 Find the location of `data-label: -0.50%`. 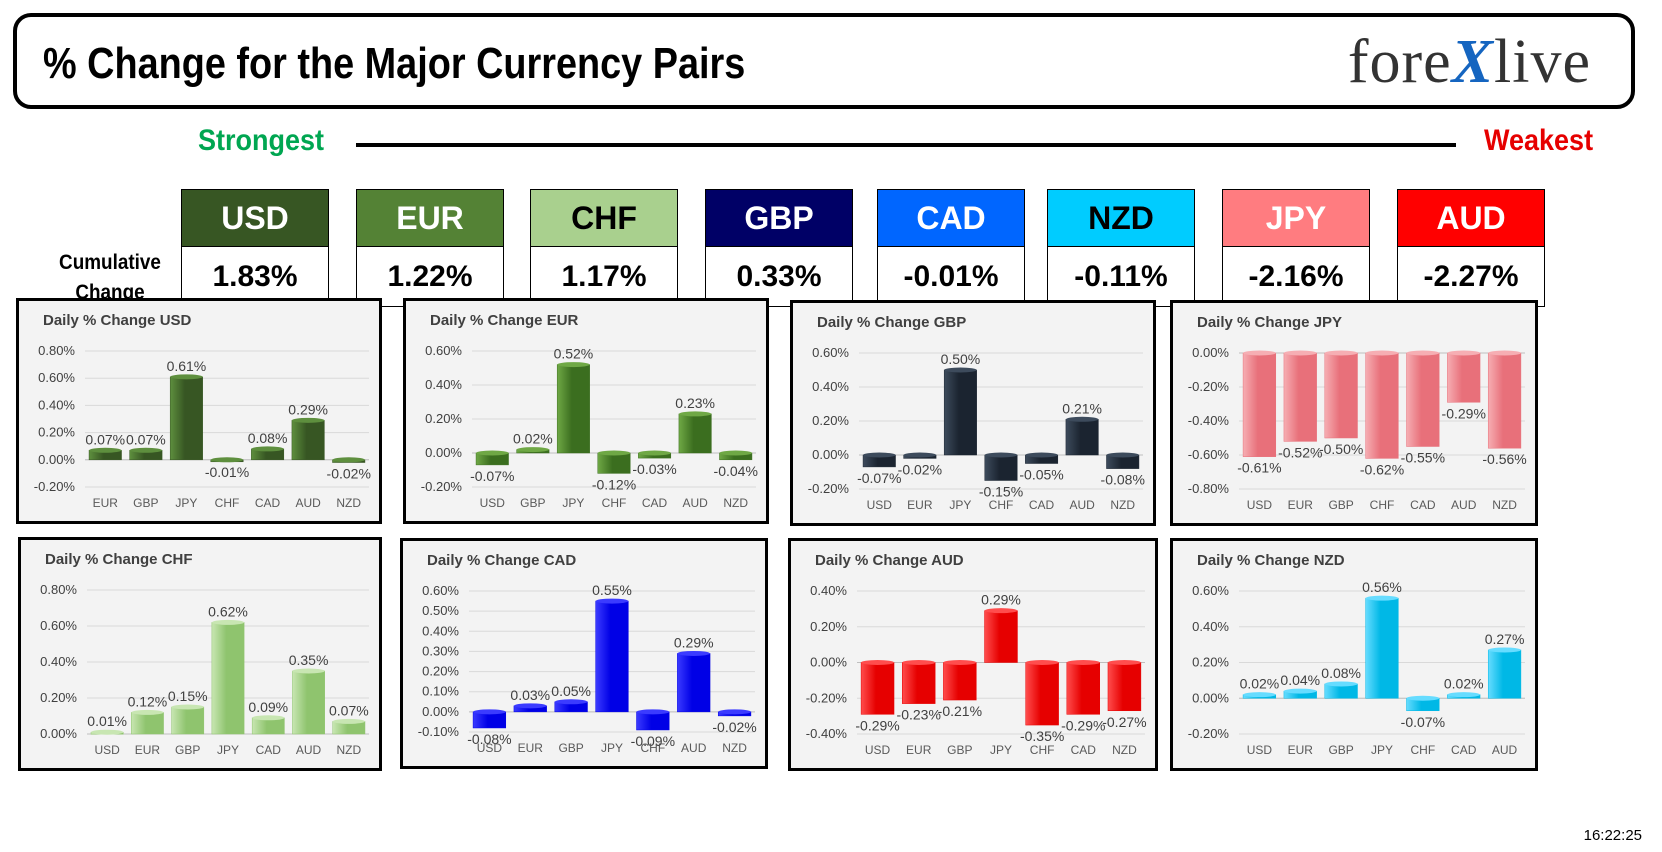

data-label: -0.50% is located at coordinates (1341, 449).